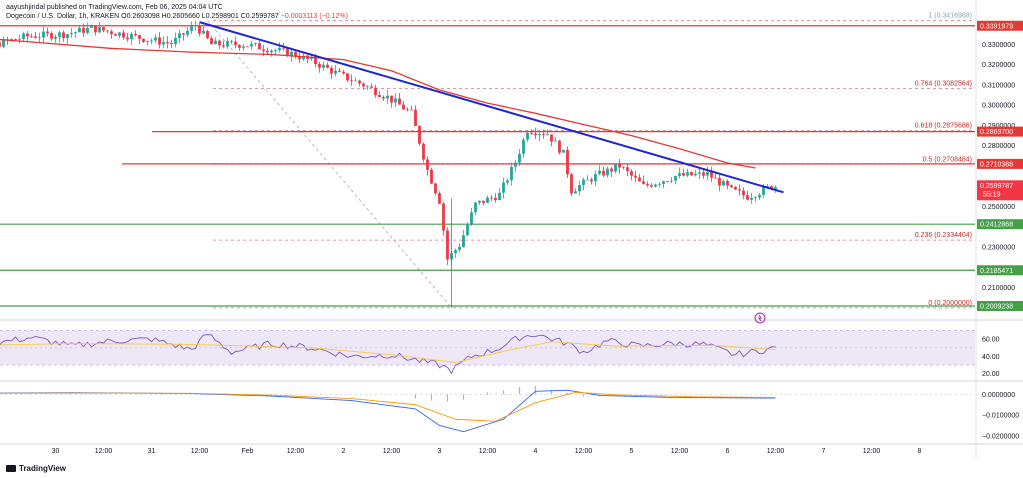  What do you see at coordinates (996, 132) in the screenshot?
I see `level-price-label: 0.2869700` at bounding box center [996, 132].